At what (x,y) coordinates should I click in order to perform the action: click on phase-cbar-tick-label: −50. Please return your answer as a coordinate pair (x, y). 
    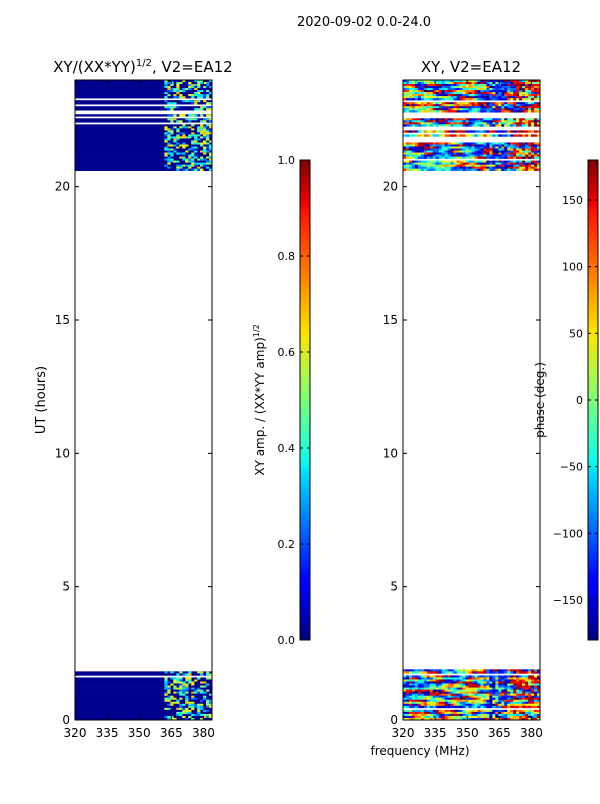
    Looking at the image, I should click on (571, 467).